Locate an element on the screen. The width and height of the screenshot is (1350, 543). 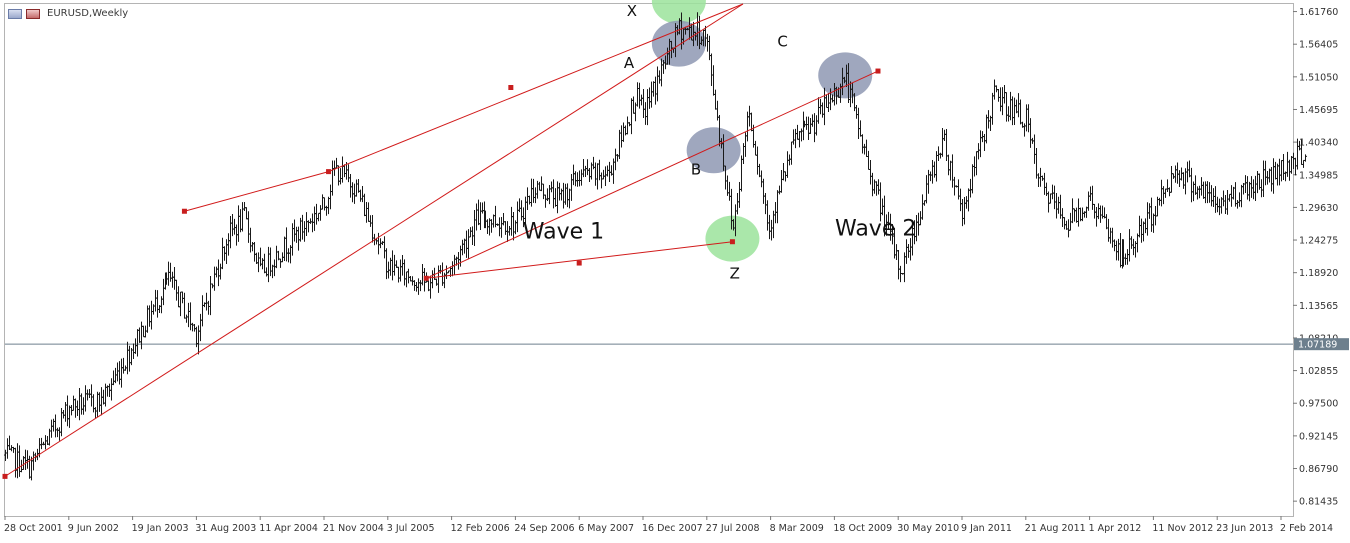
x-tick-label: 2 Feb 2014 is located at coordinates (1306, 528).